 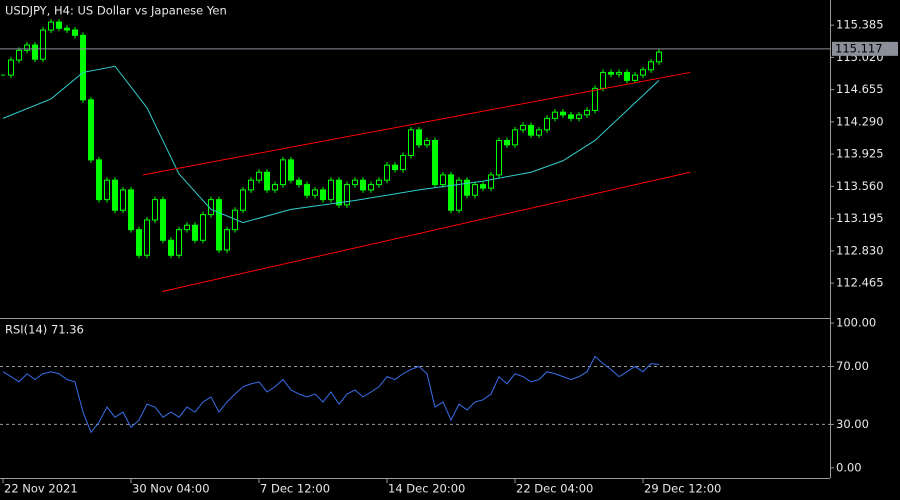 I want to click on x-tick-label: 22 Nov 2021, so click(x=41, y=489).